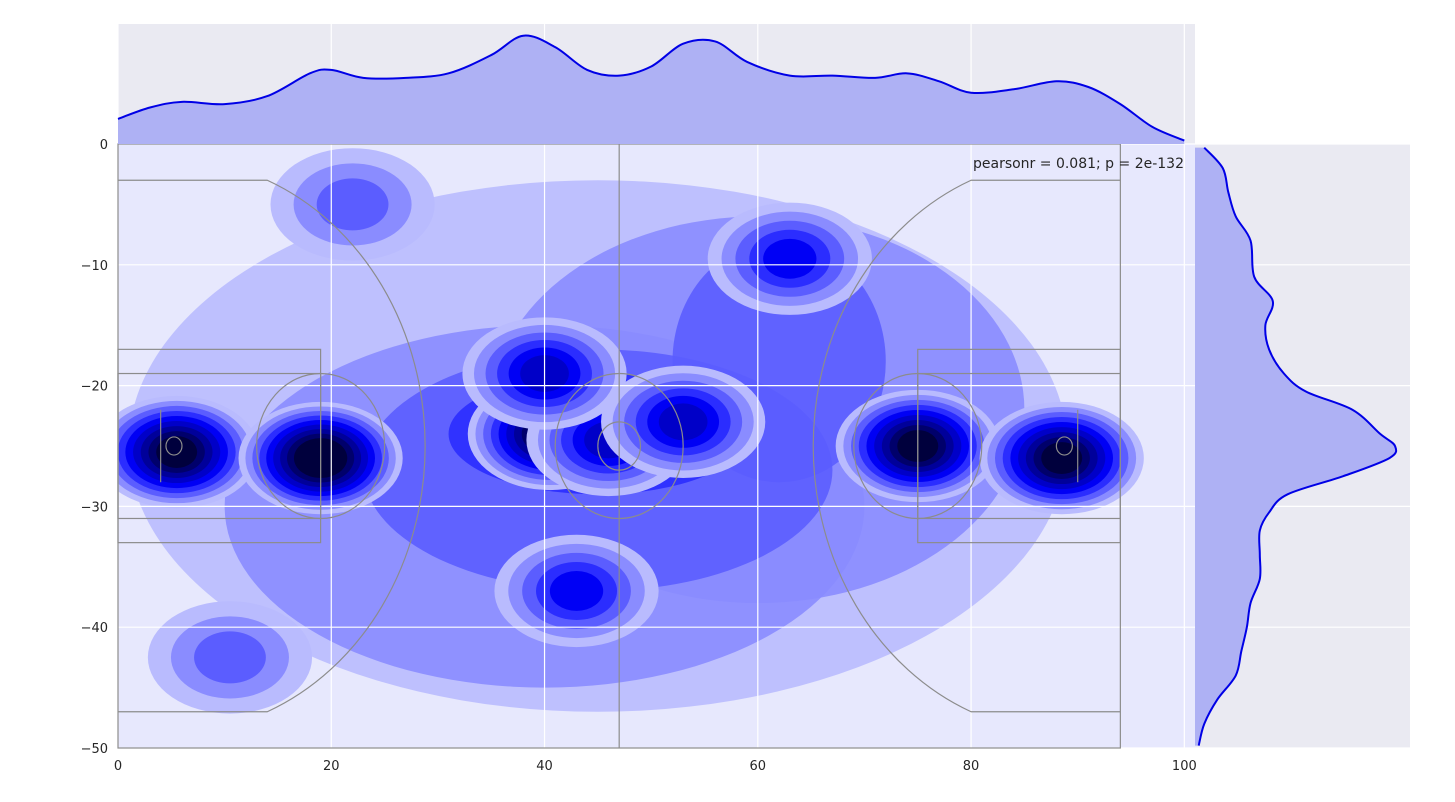 The height and width of the screenshot is (802, 1455). Describe the element at coordinates (104, 145) in the screenshot. I see `y-tick-label: 0` at that location.